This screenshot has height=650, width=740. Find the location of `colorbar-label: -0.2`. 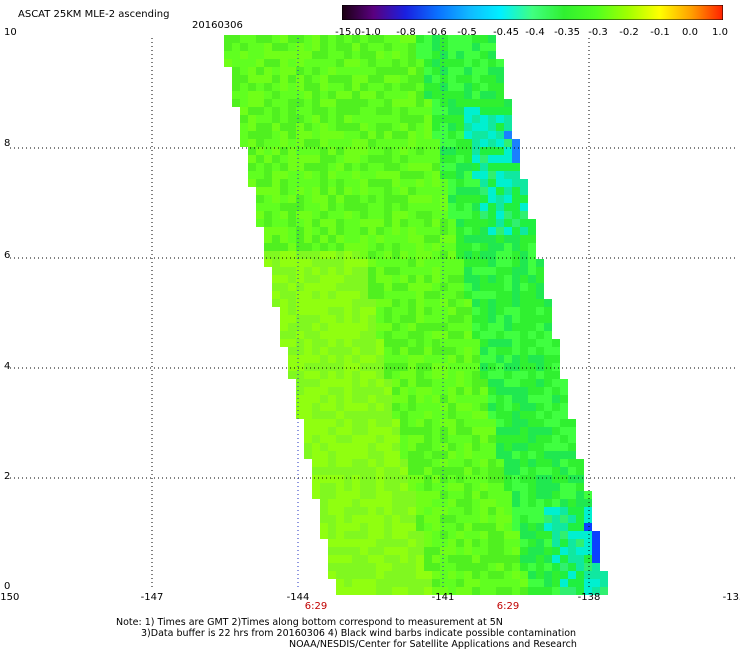

colorbar-label: -0.2 is located at coordinates (629, 32).